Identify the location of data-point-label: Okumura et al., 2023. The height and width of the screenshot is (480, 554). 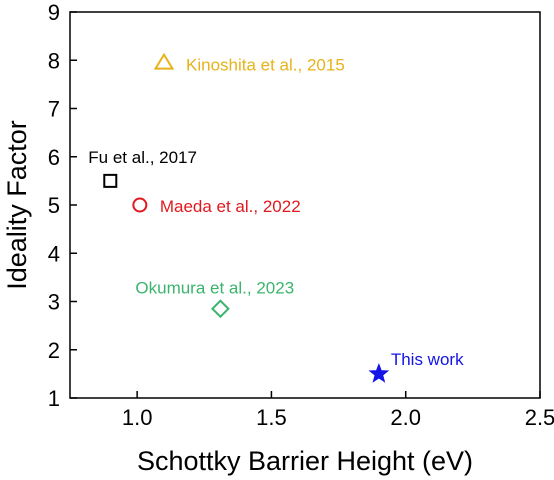
(214, 288).